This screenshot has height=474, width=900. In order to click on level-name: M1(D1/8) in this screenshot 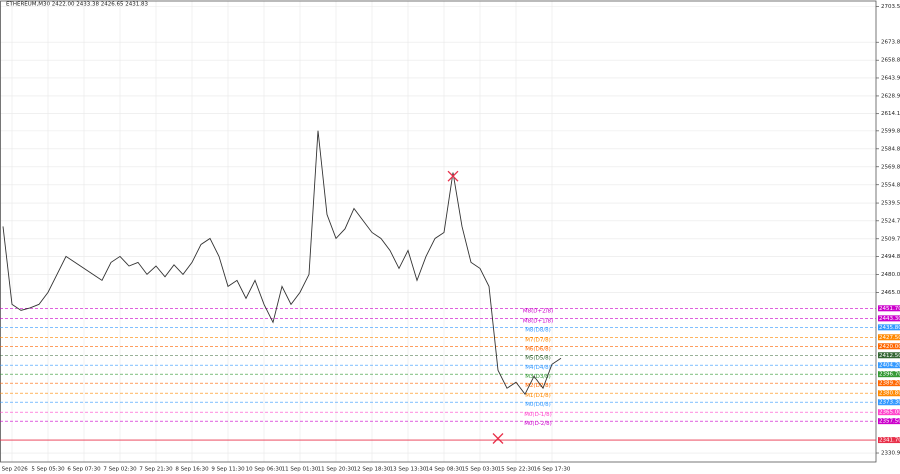, I will do `click(538, 396)`.